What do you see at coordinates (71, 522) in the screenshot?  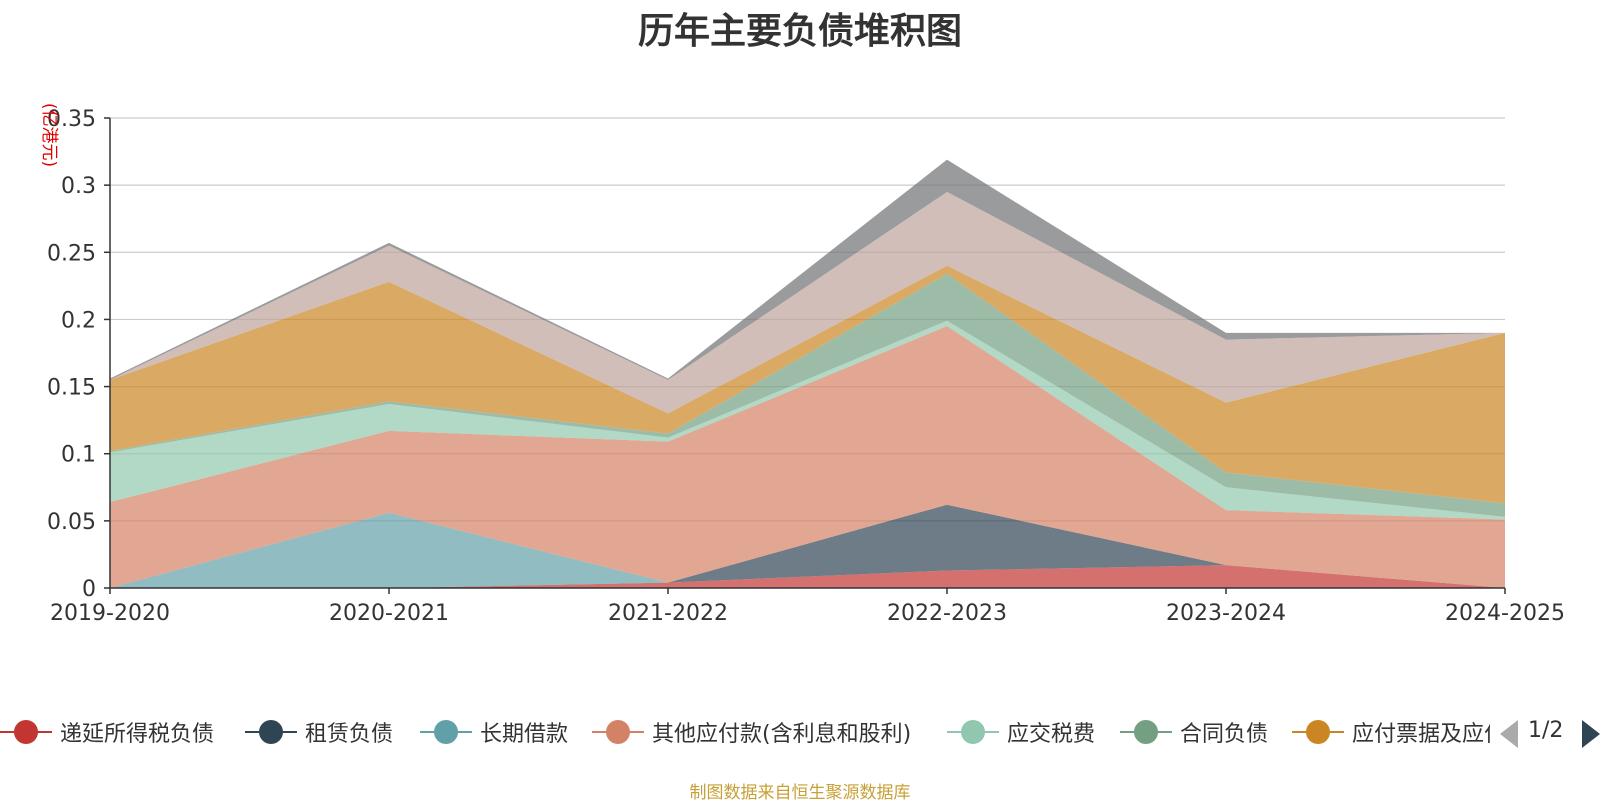 I see `y-tick-label: 0.05` at bounding box center [71, 522].